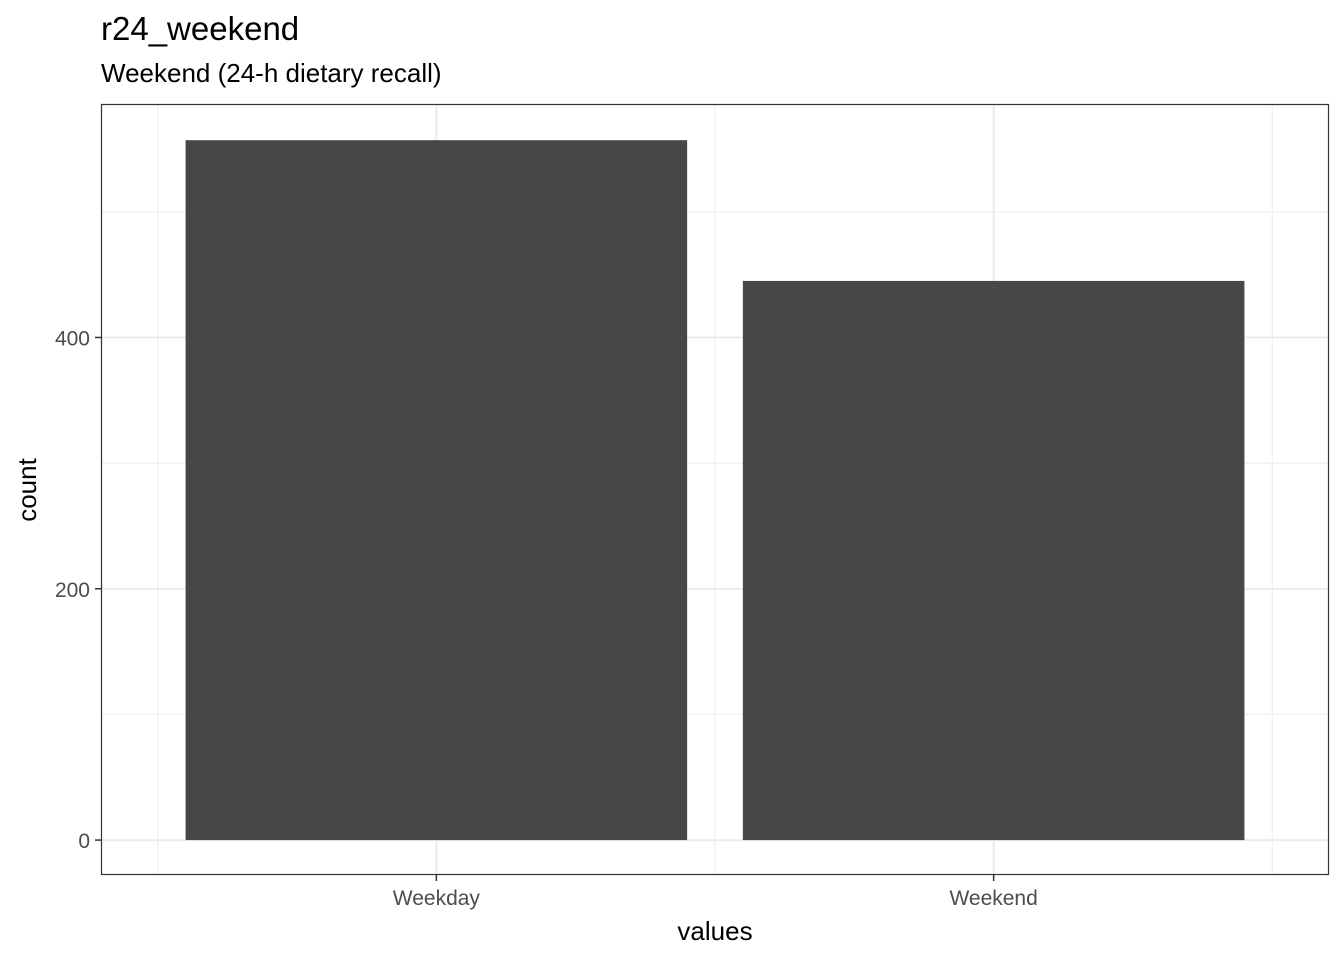 The image size is (1344, 960). I want to click on x-tick-label: Weekend, so click(993, 898).